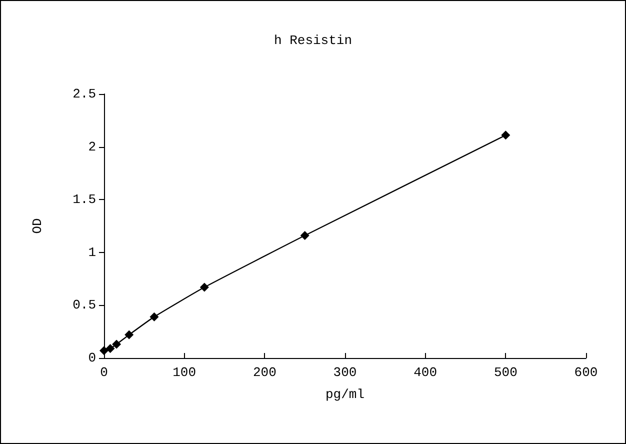 The height and width of the screenshot is (444, 626). Describe the element at coordinates (84, 305) in the screenshot. I see `y-tick-label: 0.5` at that location.